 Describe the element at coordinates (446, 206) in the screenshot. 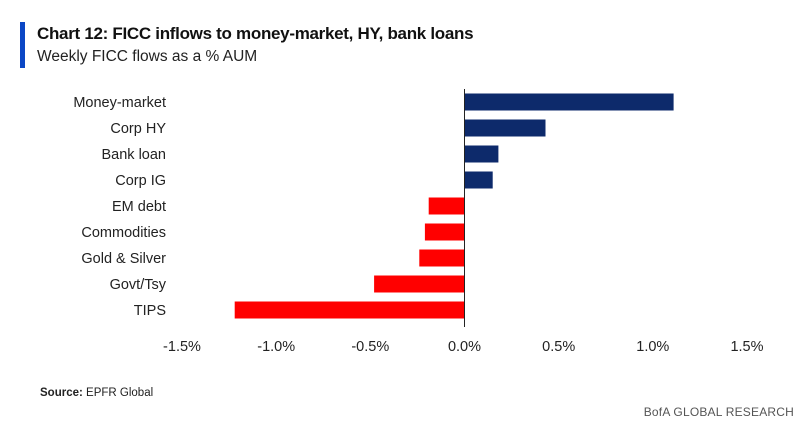

I see `bar-em-debt` at that location.